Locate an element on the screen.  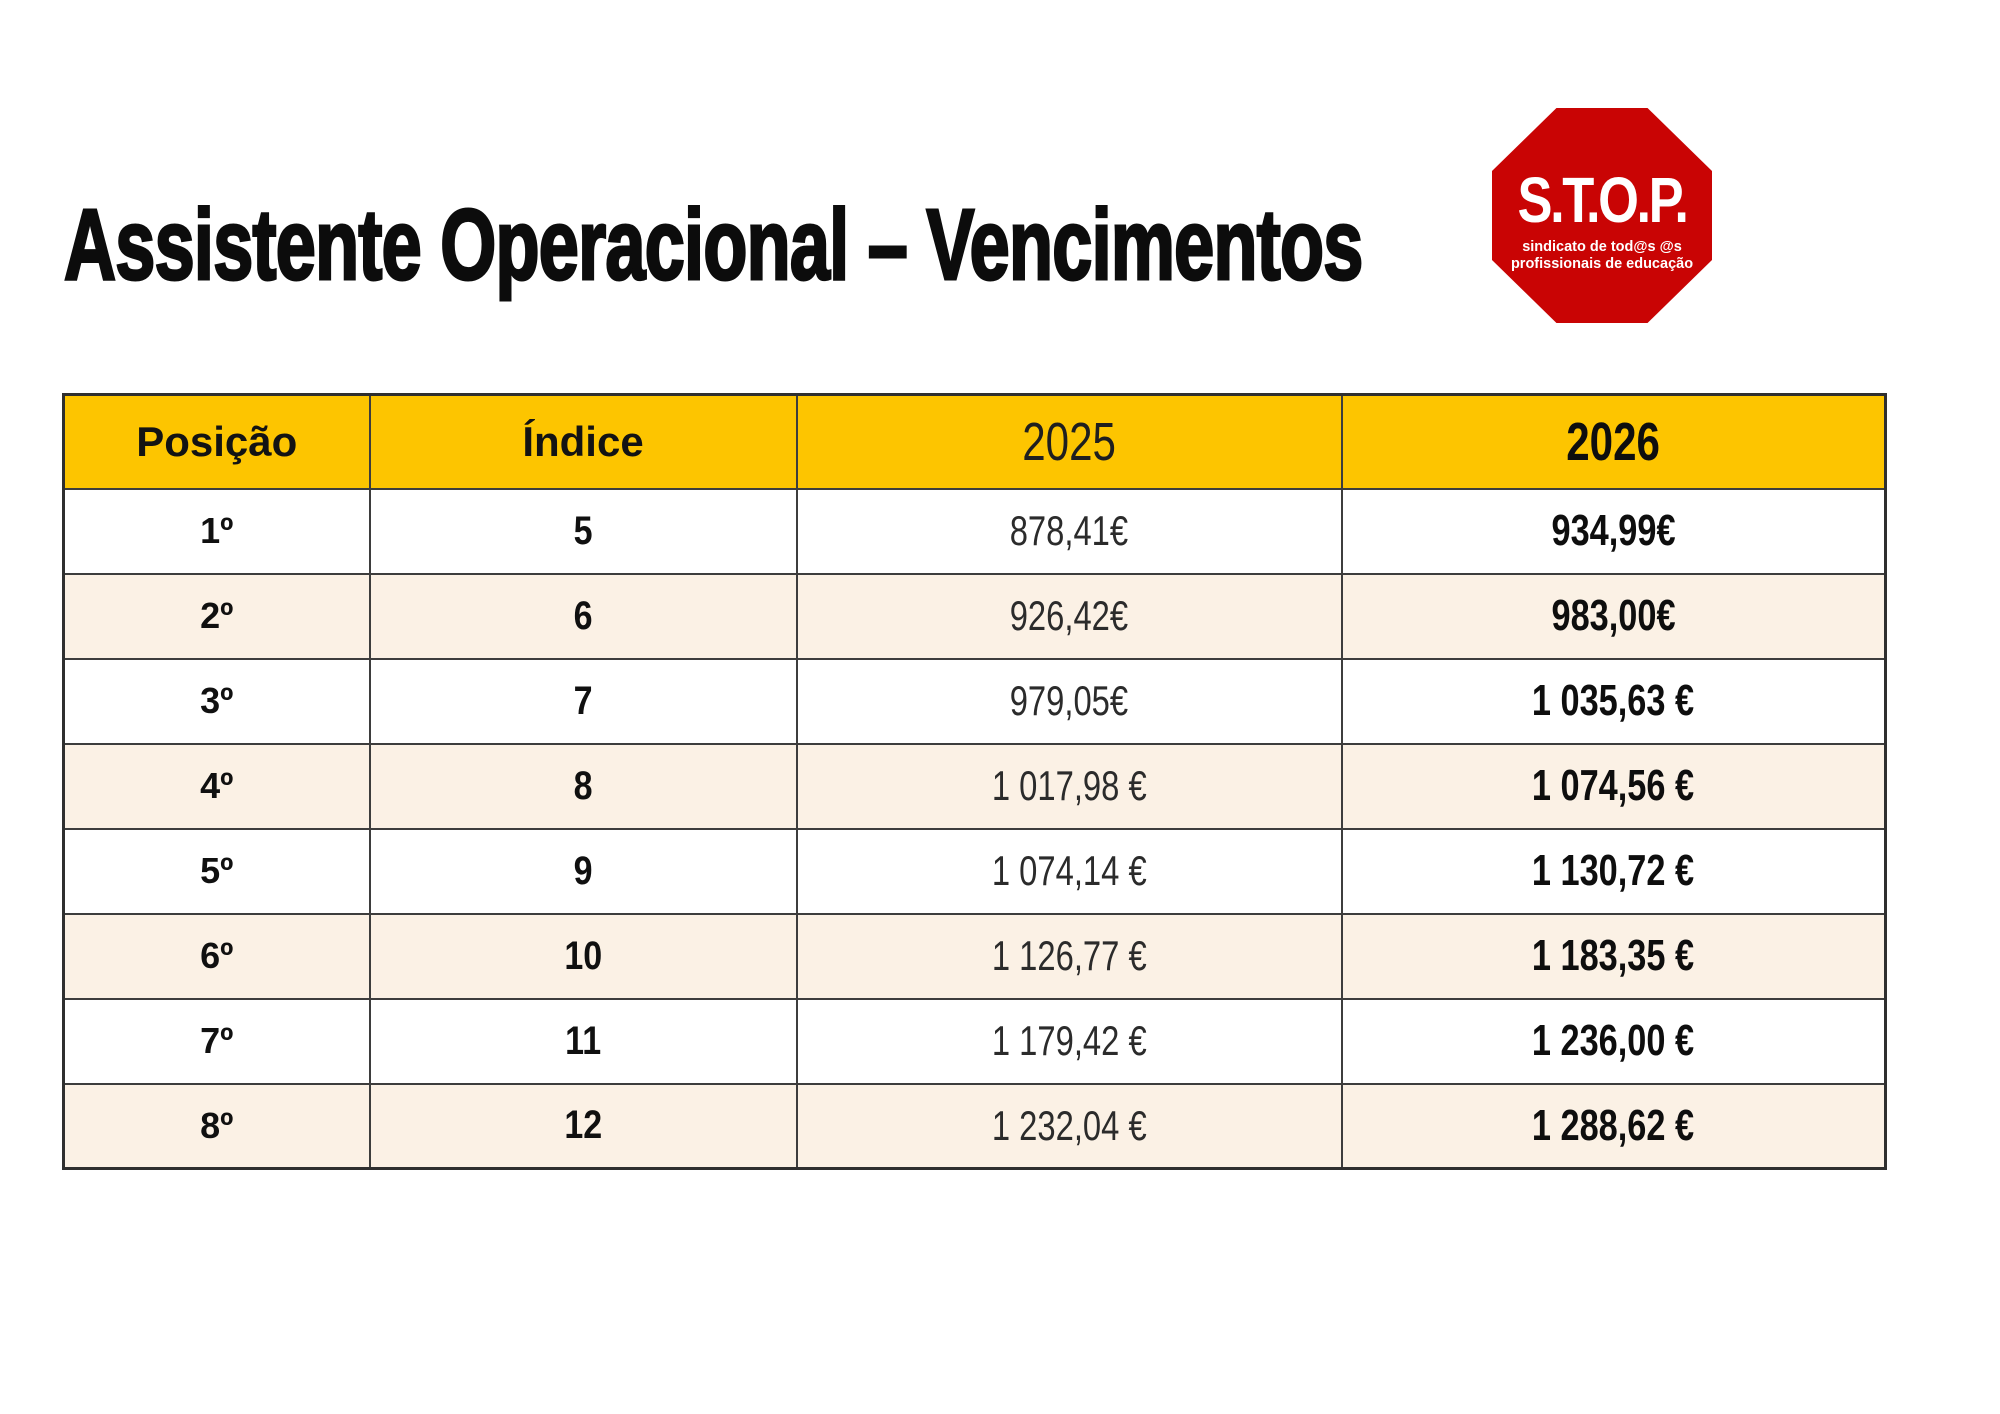
cell-v2025: 979,05€ is located at coordinates (1069, 701).